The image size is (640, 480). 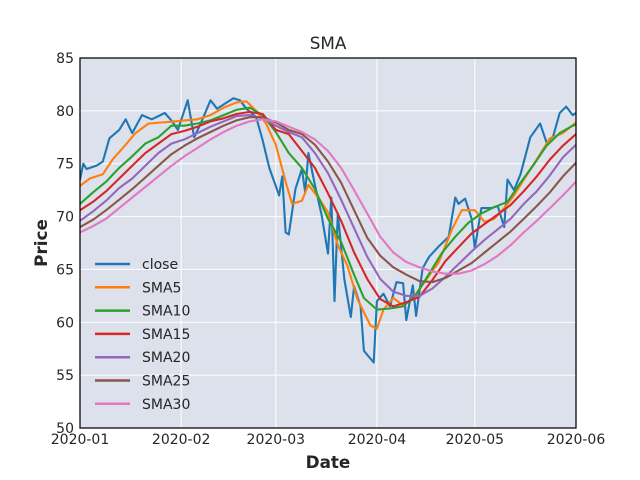 I want to click on legend-label: SMA30, so click(x=166, y=405).